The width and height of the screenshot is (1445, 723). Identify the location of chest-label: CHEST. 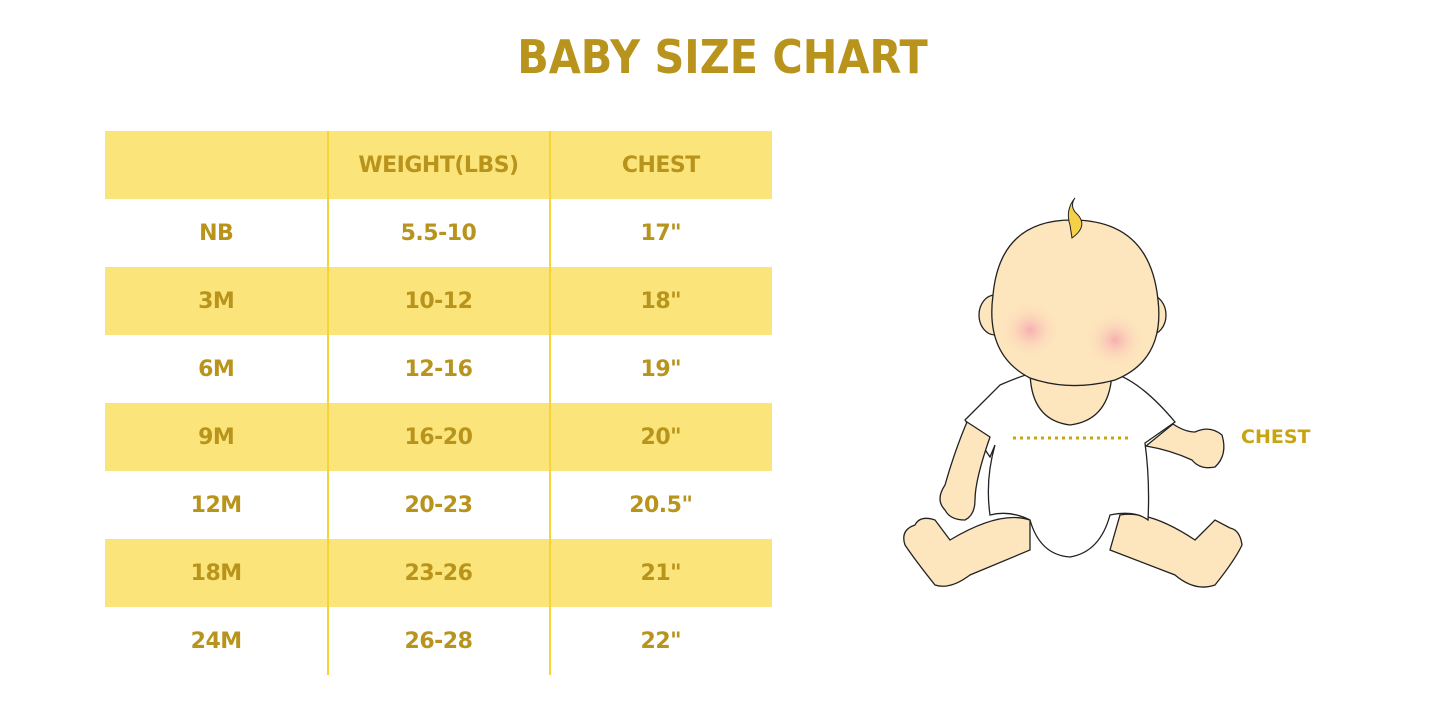
(1276, 437).